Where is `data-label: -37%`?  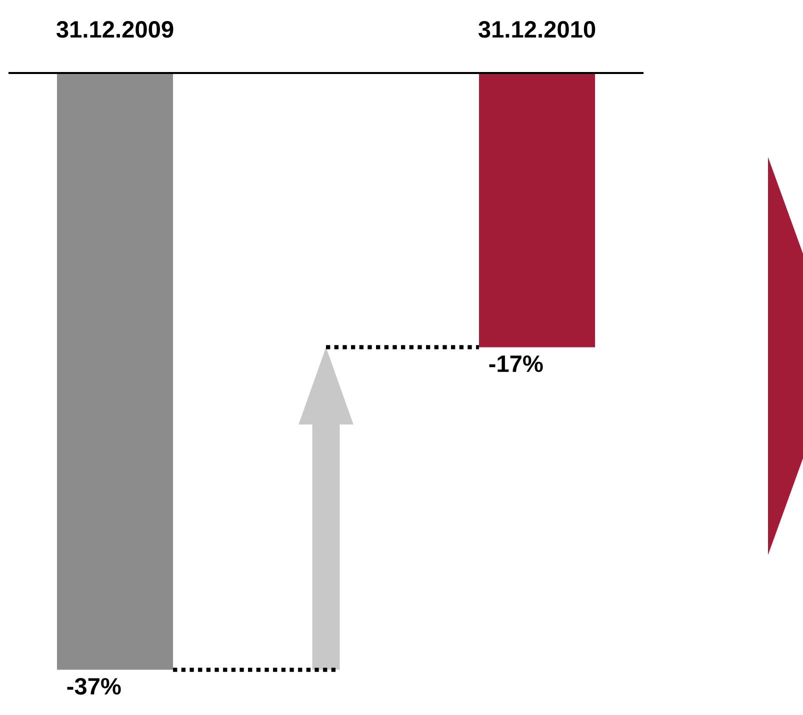 data-label: -37% is located at coordinates (94, 686).